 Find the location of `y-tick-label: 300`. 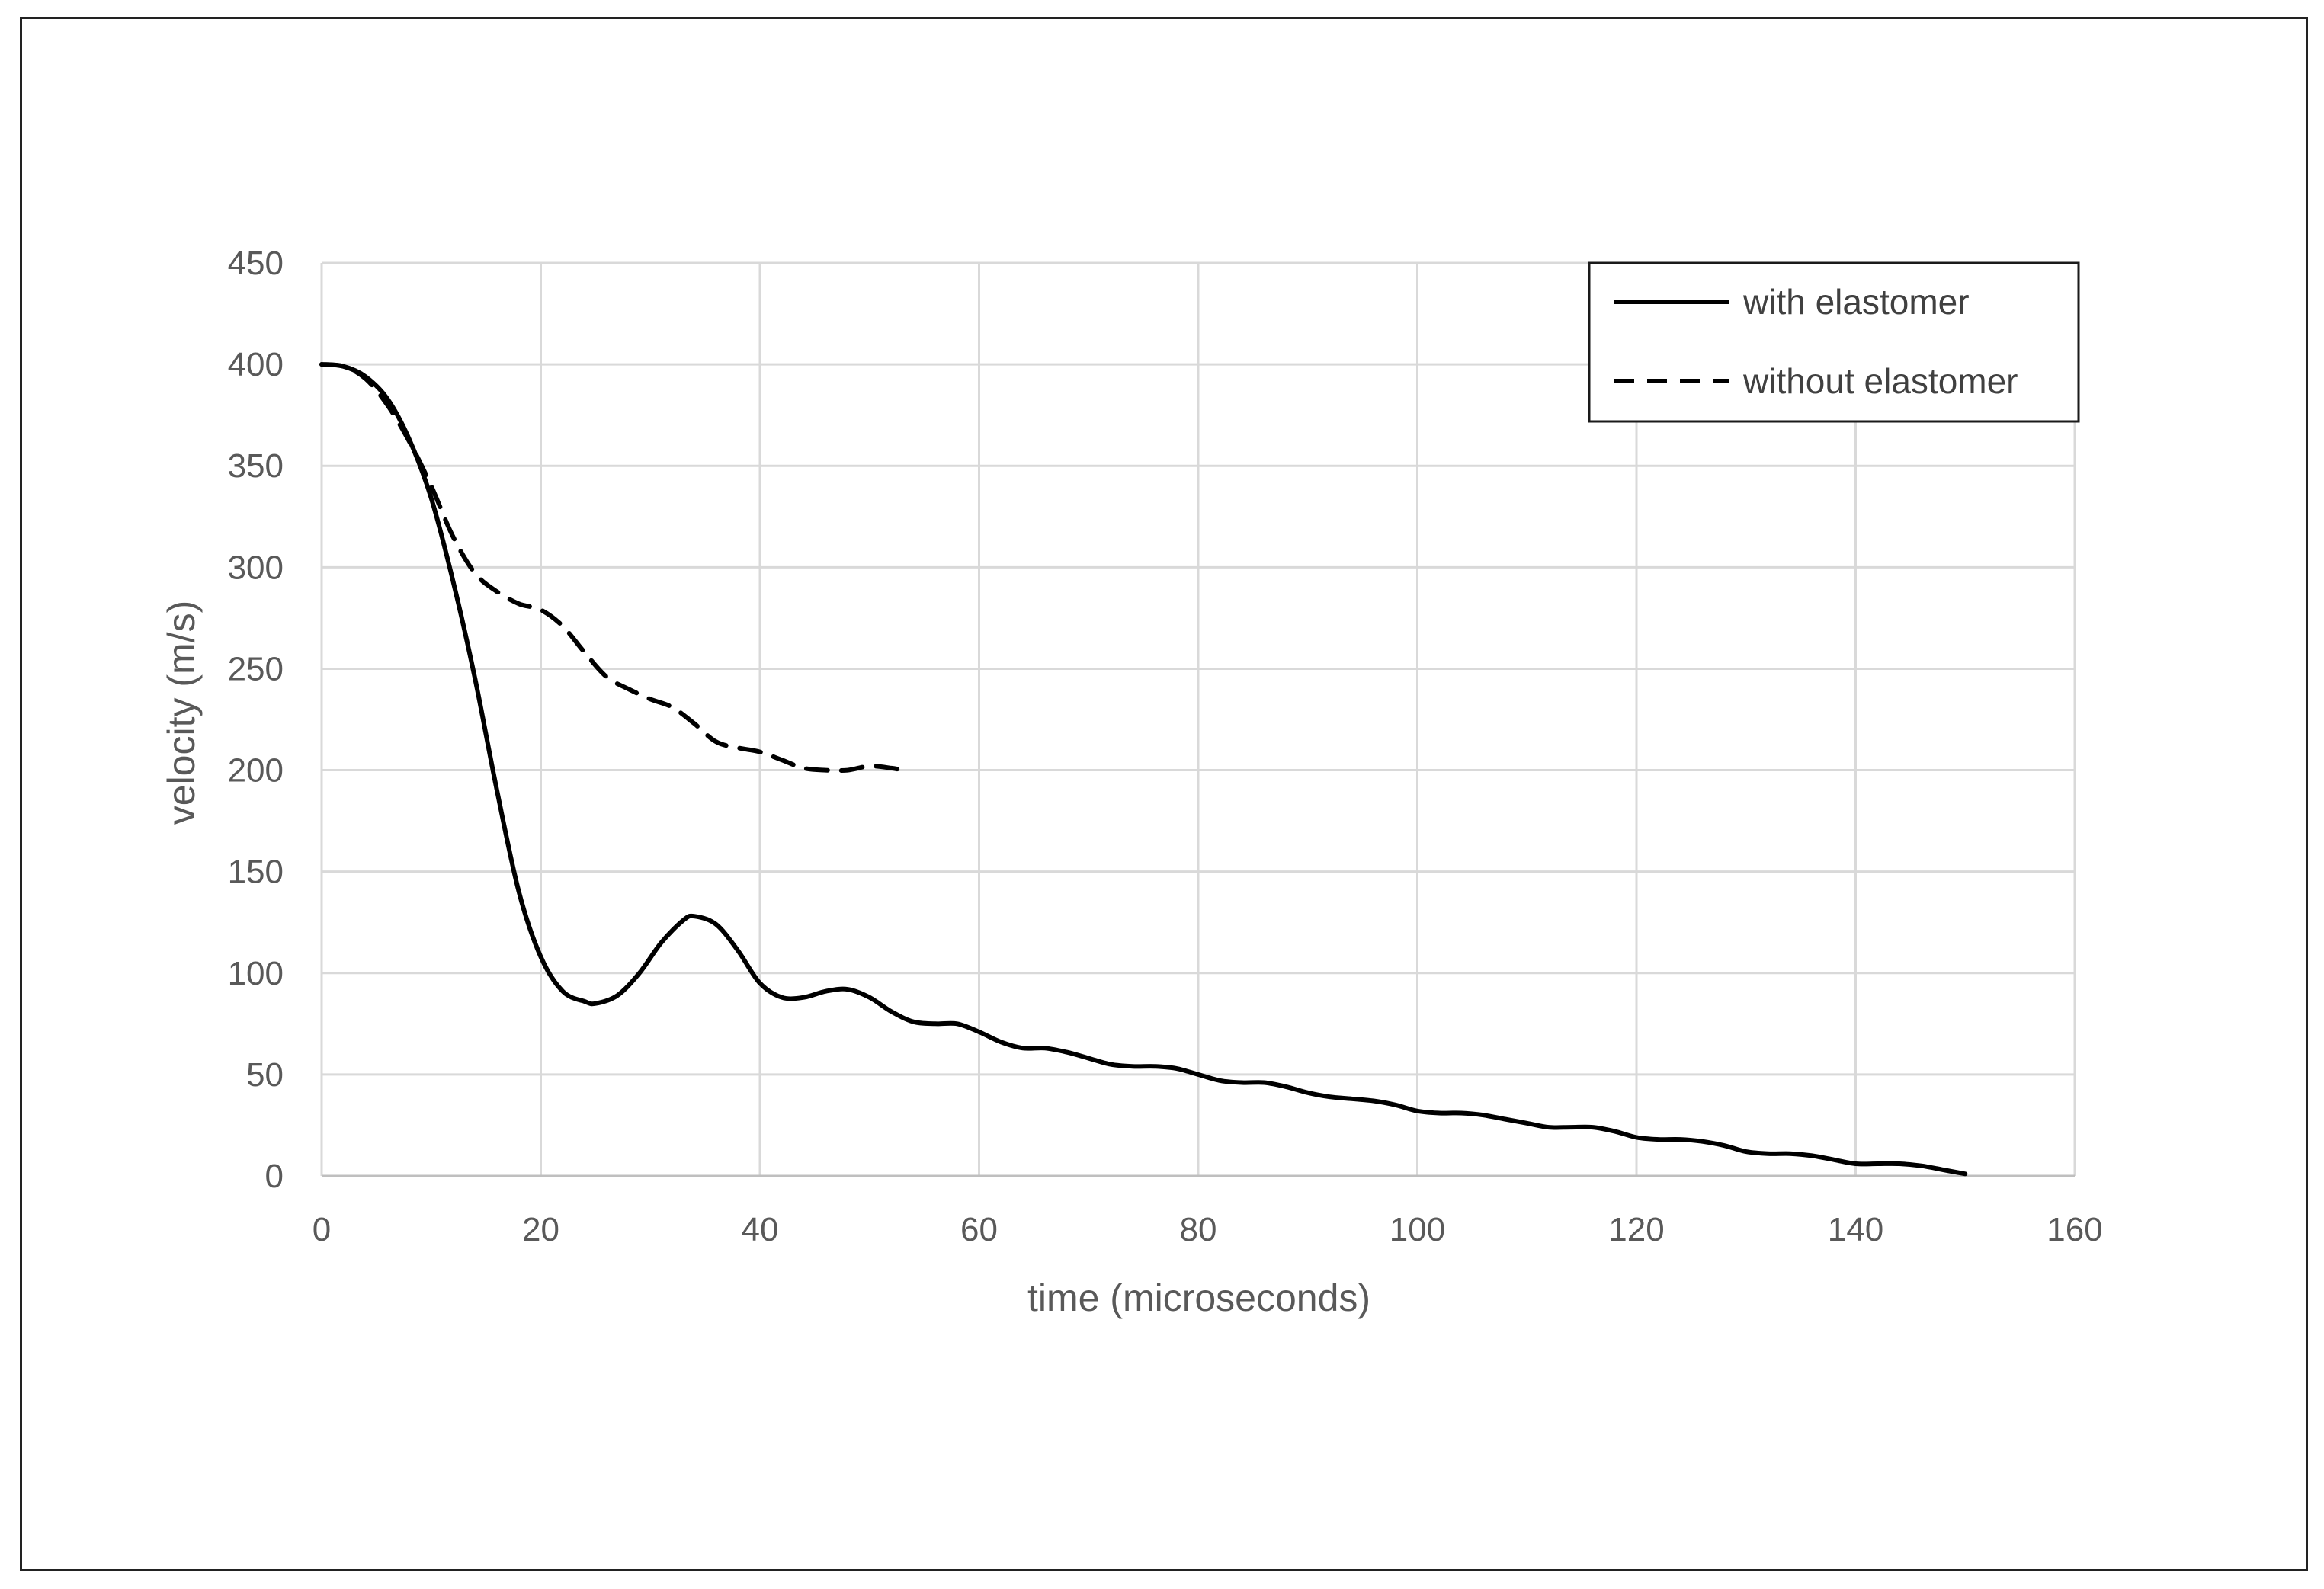

y-tick-label: 300 is located at coordinates (256, 567).